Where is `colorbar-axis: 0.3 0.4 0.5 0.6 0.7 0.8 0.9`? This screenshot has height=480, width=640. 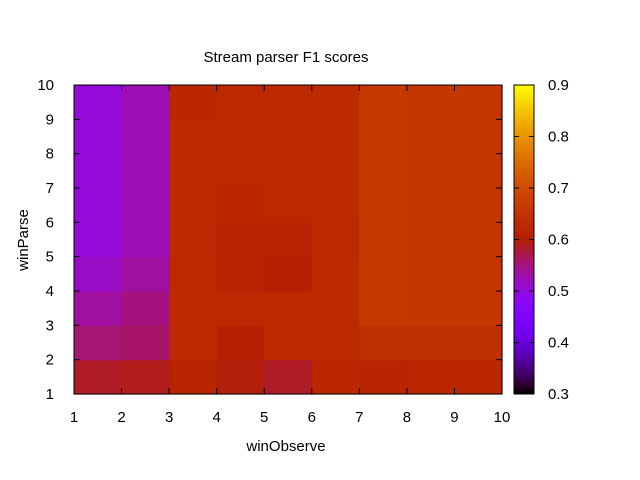 colorbar-axis: 0.3 0.4 0.5 0.6 0.7 0.8 0.9 is located at coordinates (541, 240).